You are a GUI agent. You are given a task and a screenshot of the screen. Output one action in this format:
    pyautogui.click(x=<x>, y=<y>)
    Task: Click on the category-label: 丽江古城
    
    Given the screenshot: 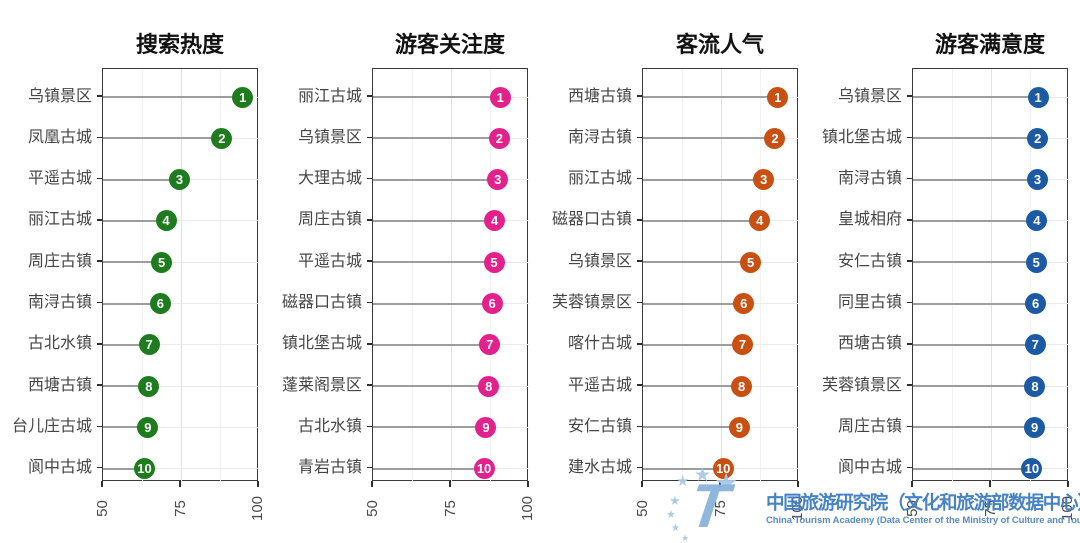 What is the action you would take?
    pyautogui.click(x=329, y=96)
    